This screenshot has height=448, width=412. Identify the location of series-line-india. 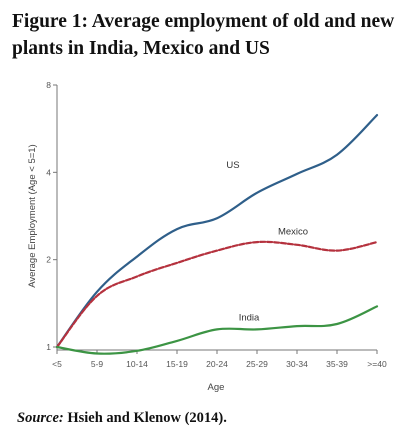
(217, 330).